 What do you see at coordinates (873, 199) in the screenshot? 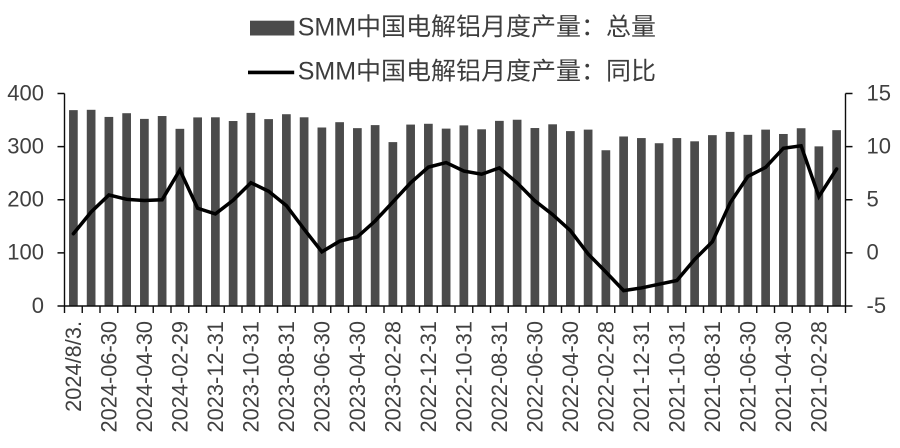
I see `svg-text: 5` at bounding box center [873, 199].